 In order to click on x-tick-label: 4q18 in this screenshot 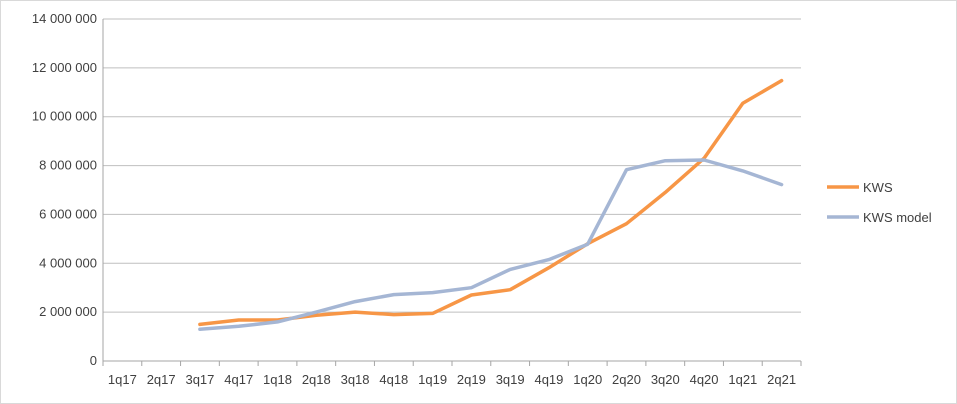, I will do `click(393, 379)`.